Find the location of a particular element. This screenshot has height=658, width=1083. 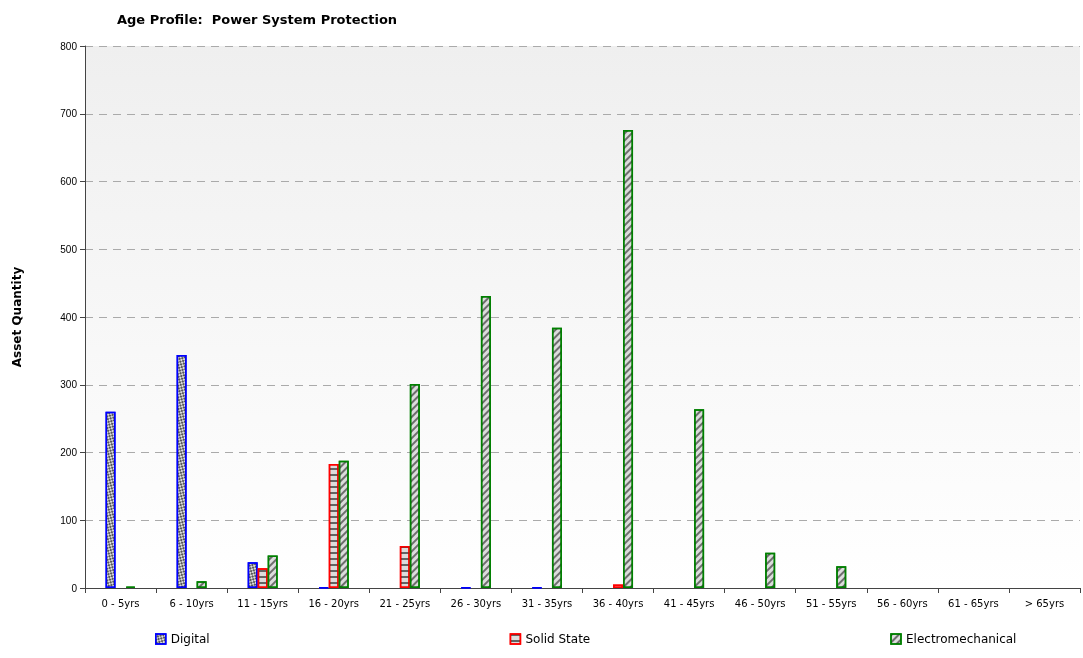

y-tick-label: 300 is located at coordinates (69, 385).